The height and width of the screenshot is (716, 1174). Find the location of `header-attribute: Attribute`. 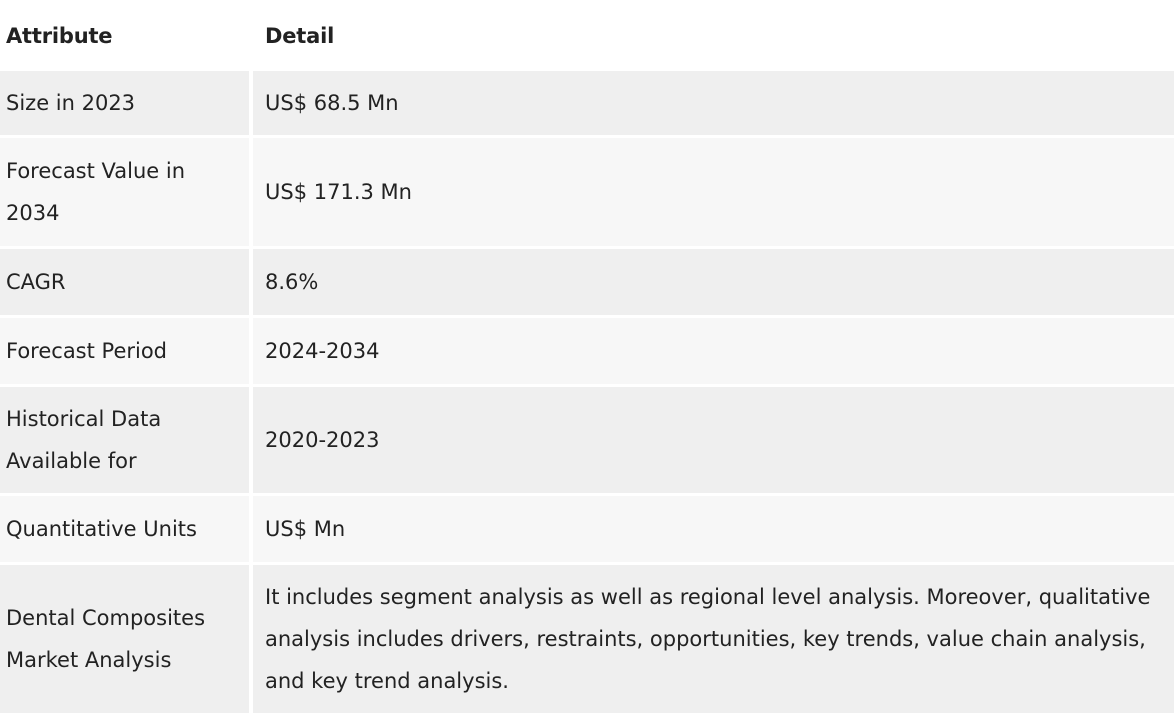

header-attribute: Attribute is located at coordinates (126, 35).